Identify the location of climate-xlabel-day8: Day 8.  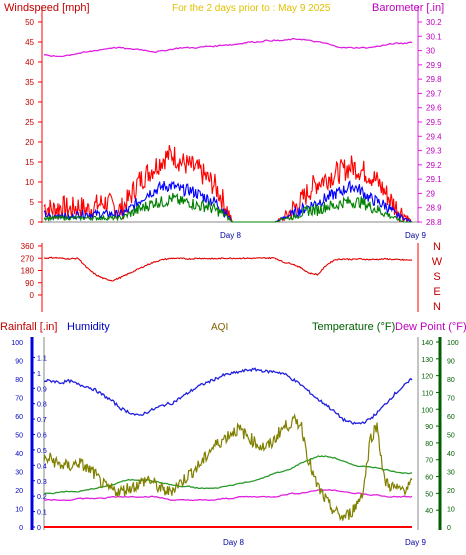
(233, 542).